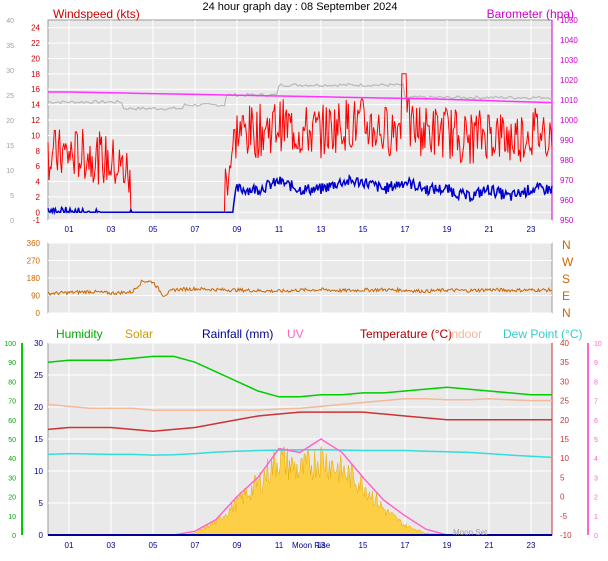 Image resolution: width=608 pixels, height=561 pixels. What do you see at coordinates (299, 376) in the screenshot?
I see `humidity-line` at bounding box center [299, 376].